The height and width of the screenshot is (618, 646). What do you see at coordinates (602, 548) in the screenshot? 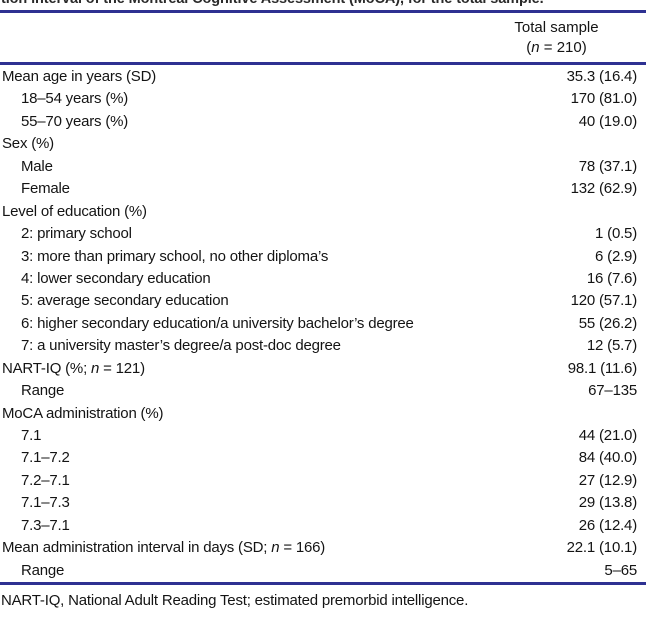
I see `row-value: 22.1 (10.1)` at bounding box center [602, 548].